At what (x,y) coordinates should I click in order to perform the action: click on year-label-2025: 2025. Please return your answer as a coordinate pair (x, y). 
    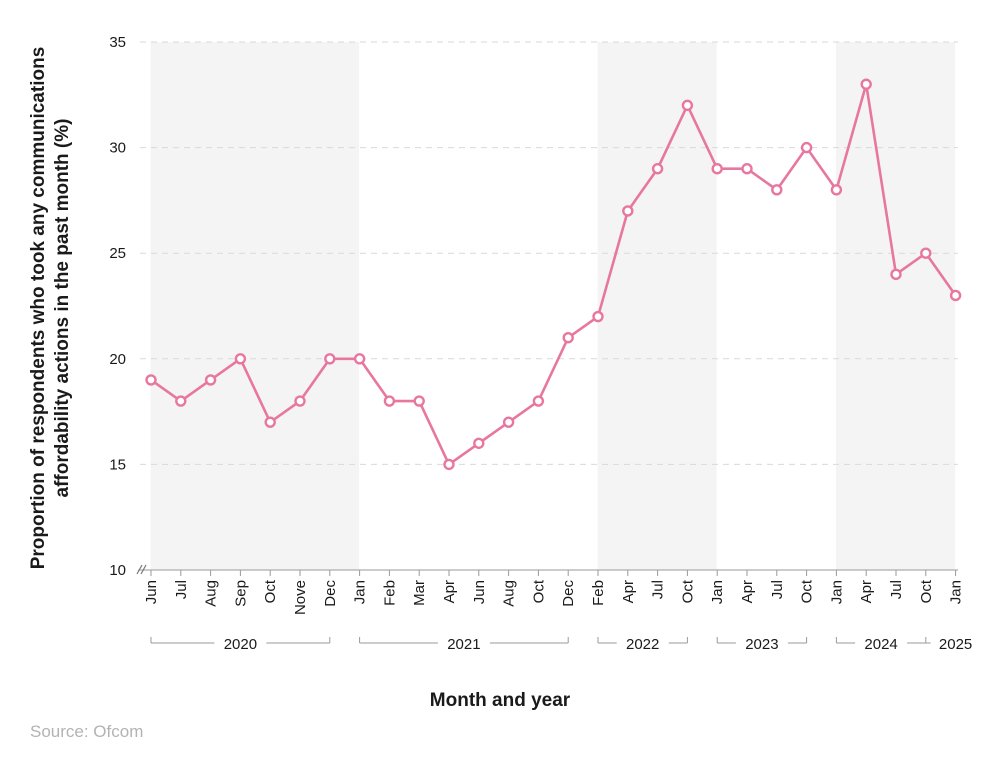
    Looking at the image, I should click on (955, 644).